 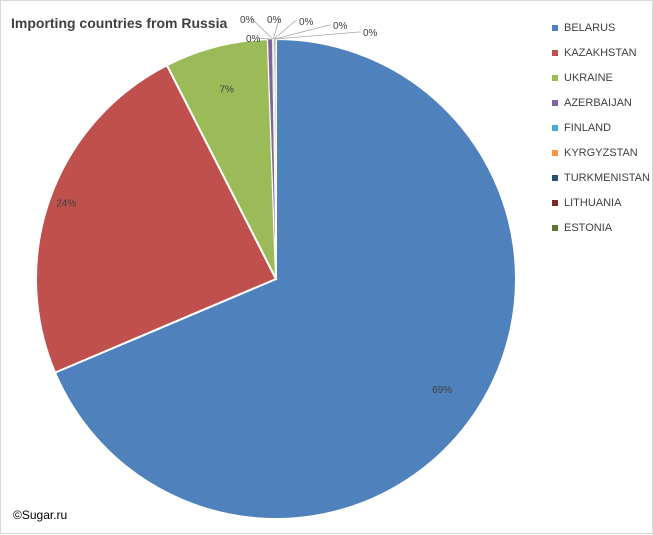 I want to click on leader-line-estonia, so click(x=318, y=35).